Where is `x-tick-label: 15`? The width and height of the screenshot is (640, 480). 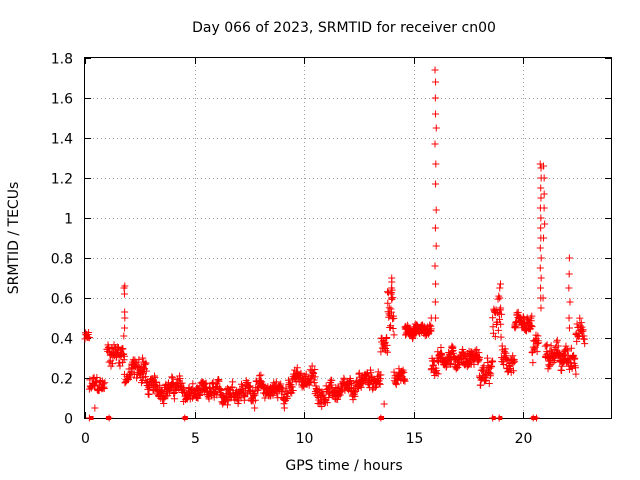 x-tick-label: 15 is located at coordinates (415, 439).